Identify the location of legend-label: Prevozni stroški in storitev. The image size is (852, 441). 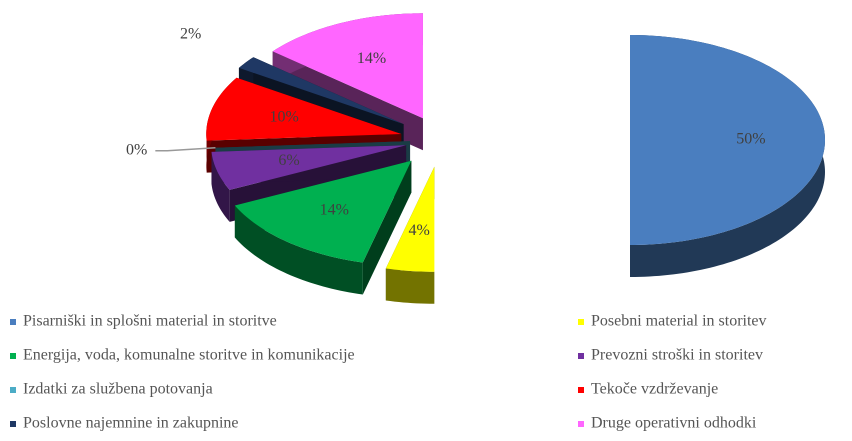
(677, 355).